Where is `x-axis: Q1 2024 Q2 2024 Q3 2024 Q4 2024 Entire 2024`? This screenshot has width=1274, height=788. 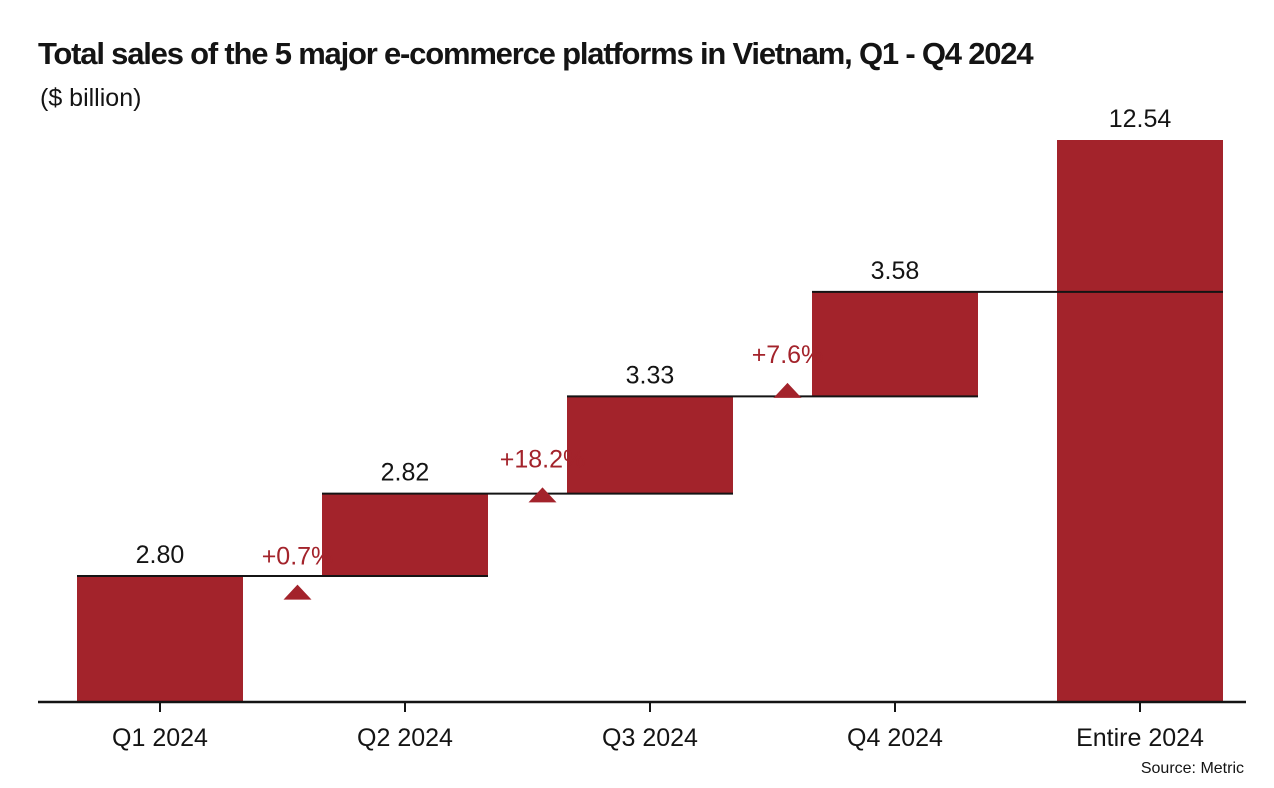
x-axis: Q1 2024 Q2 2024 Q3 2024 Q4 2024 Entire 2024 is located at coordinates (642, 726).